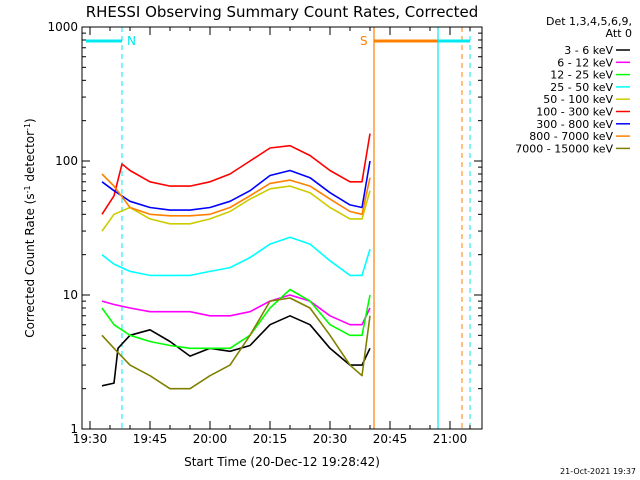  What do you see at coordinates (30, 265) in the screenshot?
I see `y-axis-label-main: Corrected Count Rate (s` at bounding box center [30, 265].